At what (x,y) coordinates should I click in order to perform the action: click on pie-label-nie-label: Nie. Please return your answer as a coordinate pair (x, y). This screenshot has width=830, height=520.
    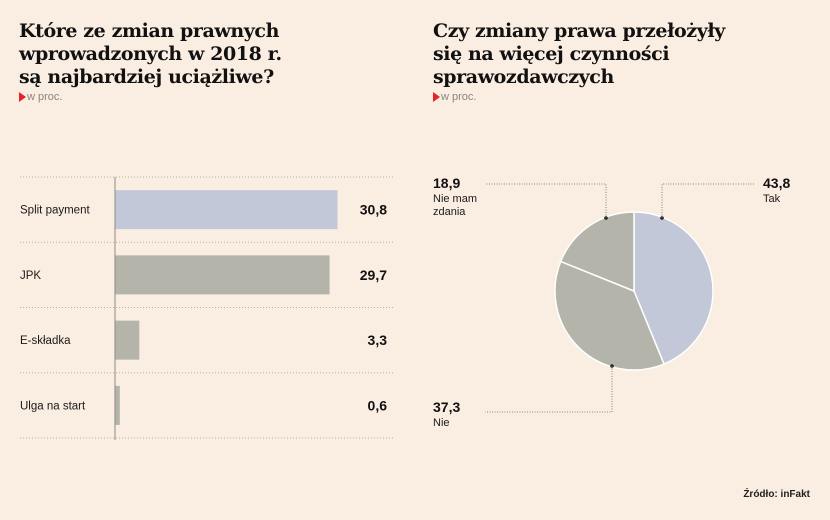
    Looking at the image, I should click on (441, 423).